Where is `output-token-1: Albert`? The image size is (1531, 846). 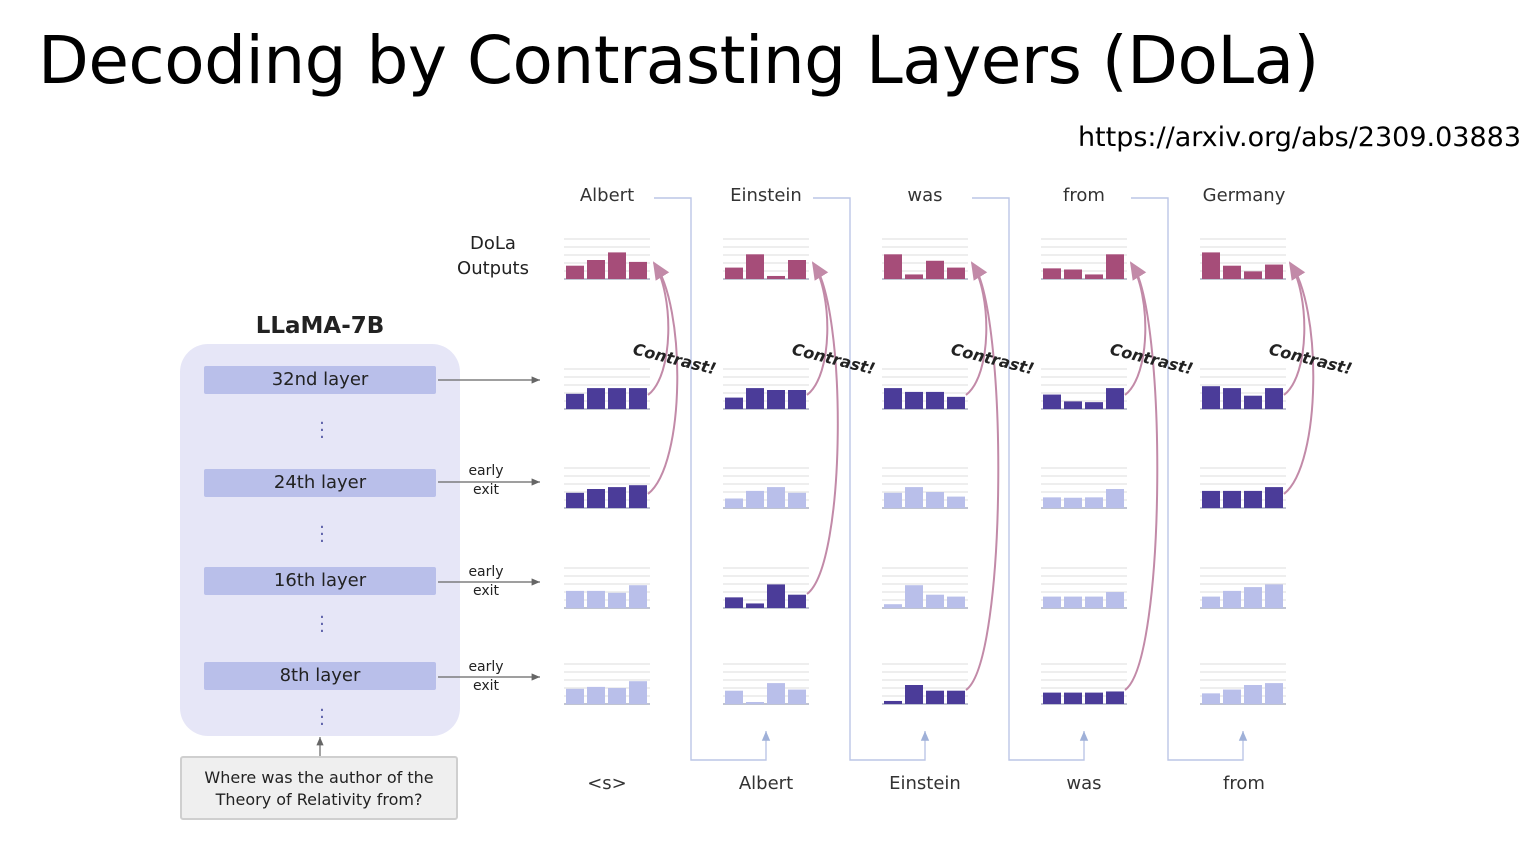
output-token-1: Albert is located at coordinates (607, 195).